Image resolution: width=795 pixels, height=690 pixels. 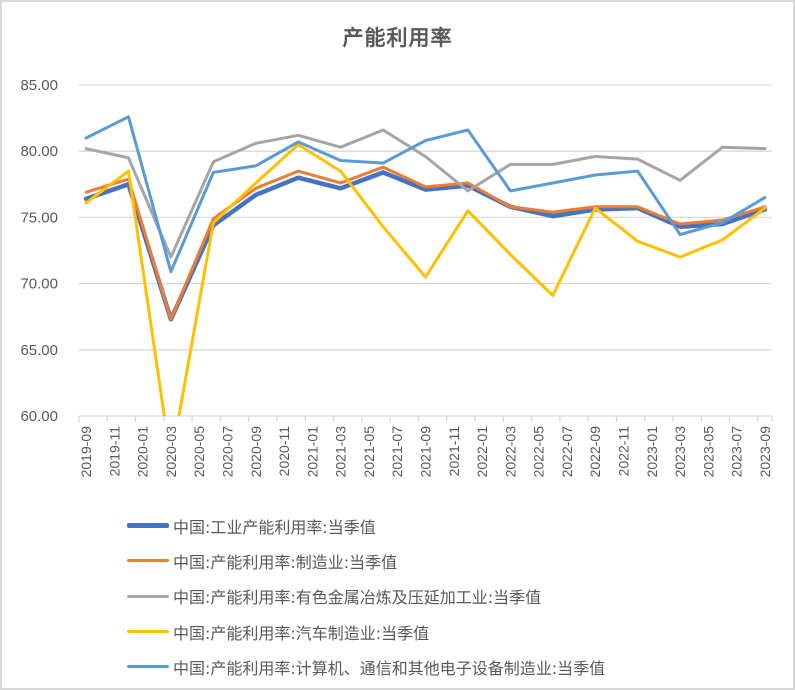 I want to click on x-tick-label: 2023-07, so click(x=737, y=452).